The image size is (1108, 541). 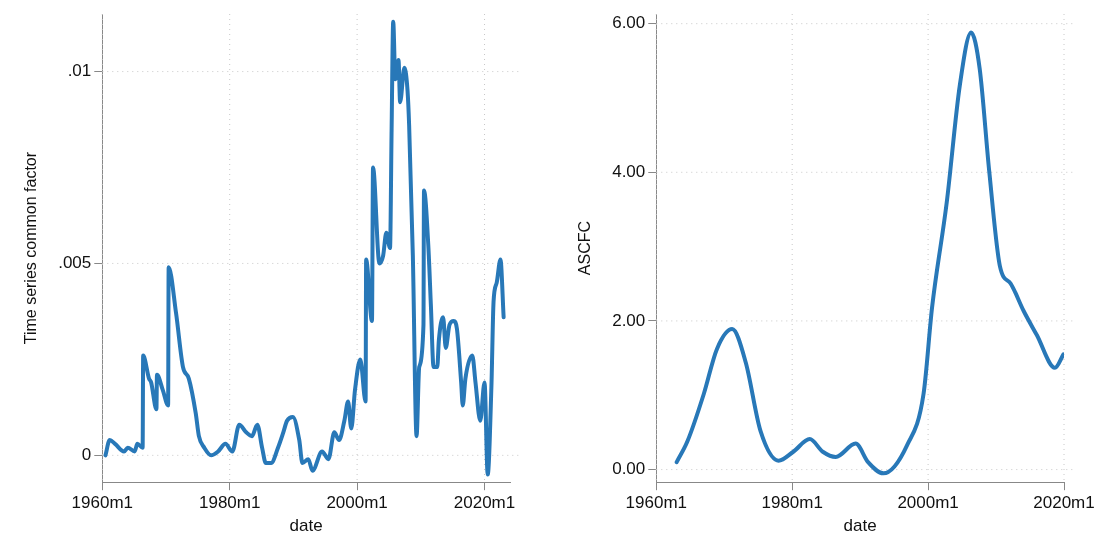 I want to click on y-tick-label: .01, so click(x=79, y=71).